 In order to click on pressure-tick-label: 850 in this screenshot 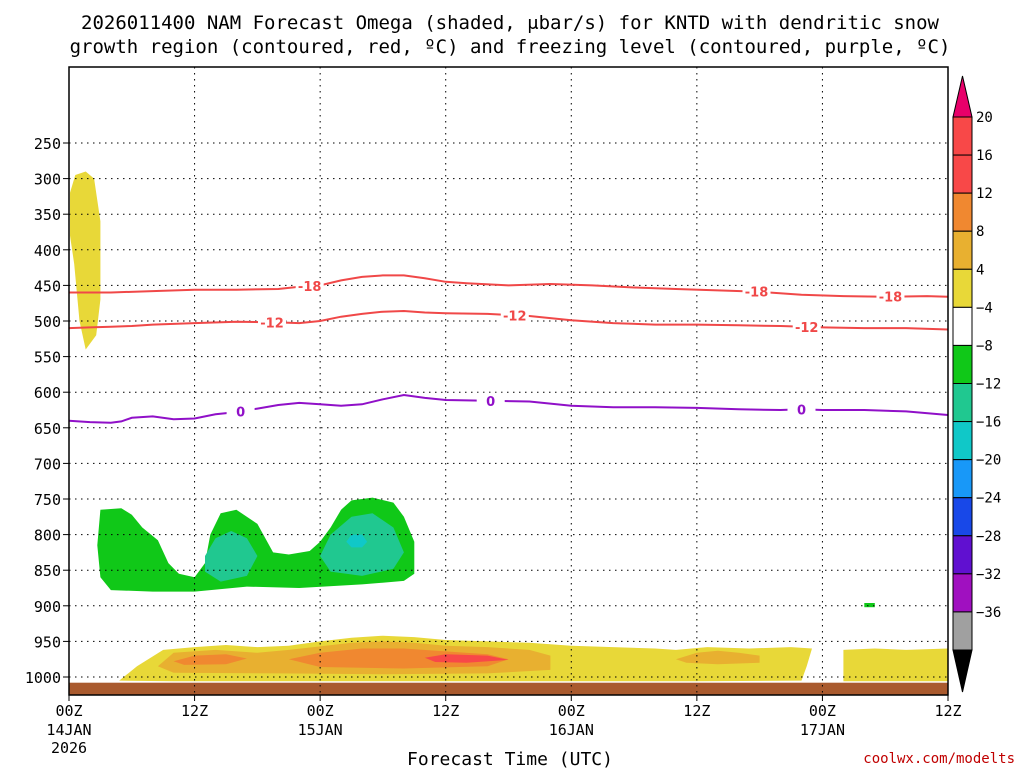, I will do `click(47, 571)`.